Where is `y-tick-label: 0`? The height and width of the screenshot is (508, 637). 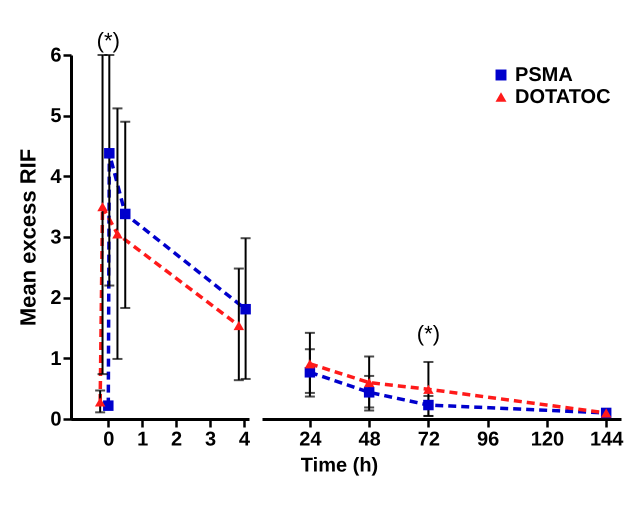 y-tick-label: 0 is located at coordinates (56, 419).